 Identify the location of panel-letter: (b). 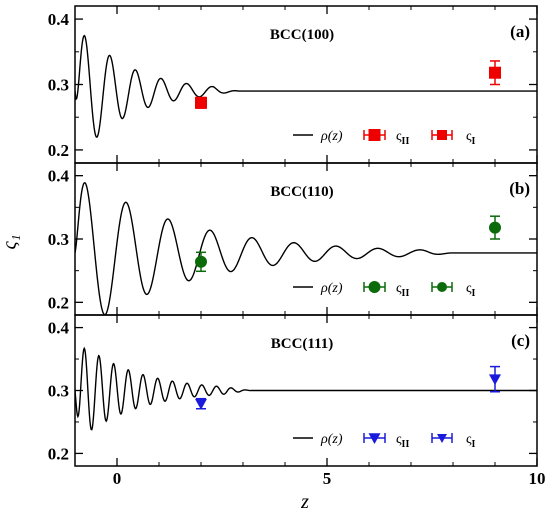
(519, 188).